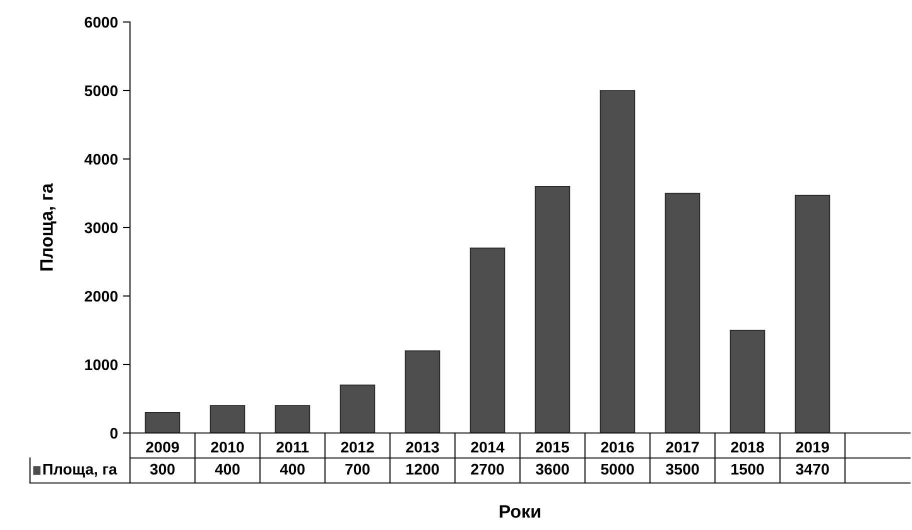 The image size is (912, 530). I want to click on x-tick-label: 2015, so click(553, 447).